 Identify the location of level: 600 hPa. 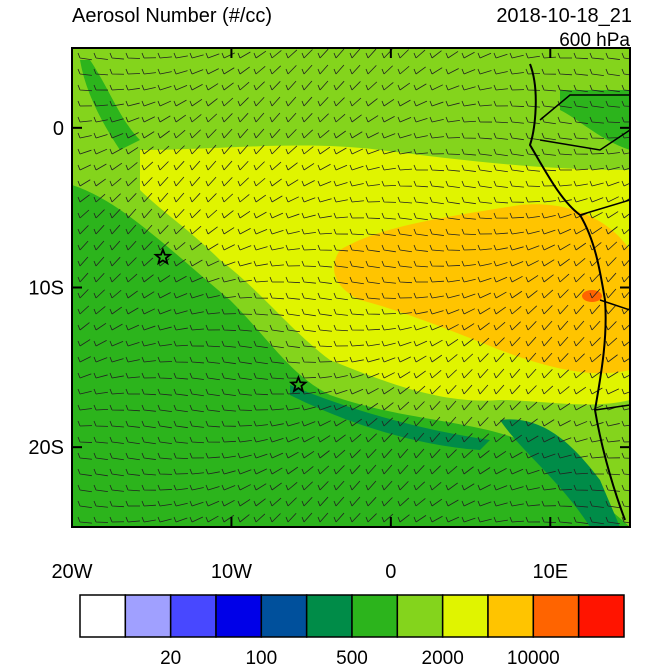
(594, 40).